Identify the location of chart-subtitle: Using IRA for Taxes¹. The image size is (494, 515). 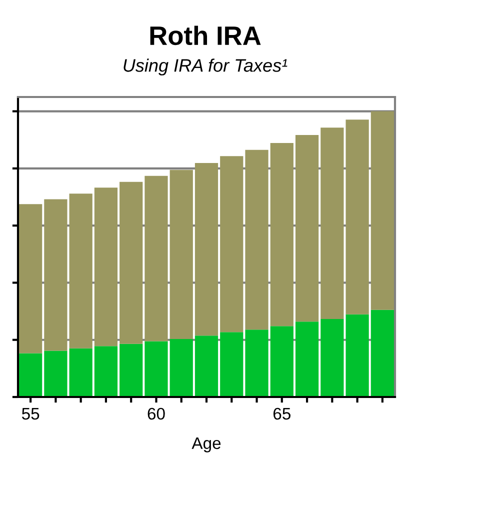
(206, 67).